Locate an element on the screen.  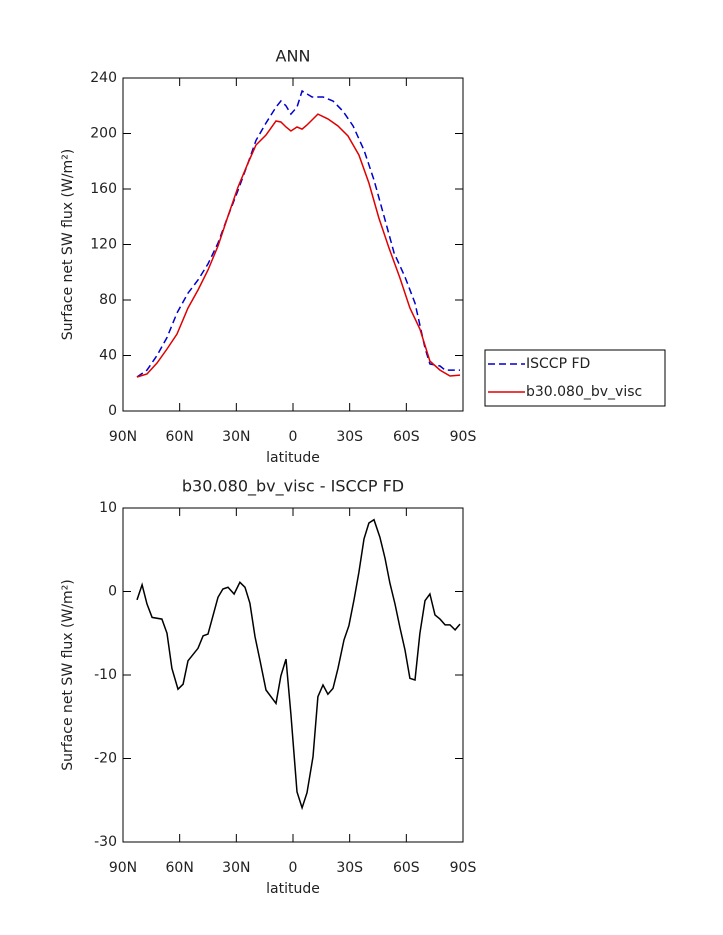
legend-box is located at coordinates (575, 378).